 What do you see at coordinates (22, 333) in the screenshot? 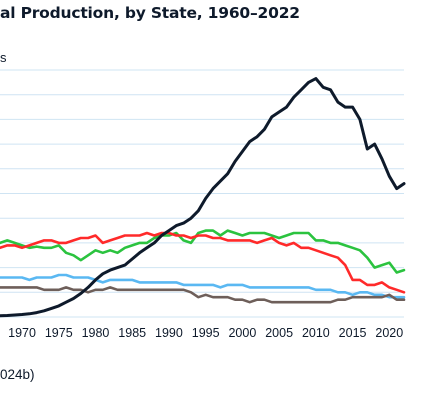
I see `x-tick-label: 1970` at bounding box center [22, 333].